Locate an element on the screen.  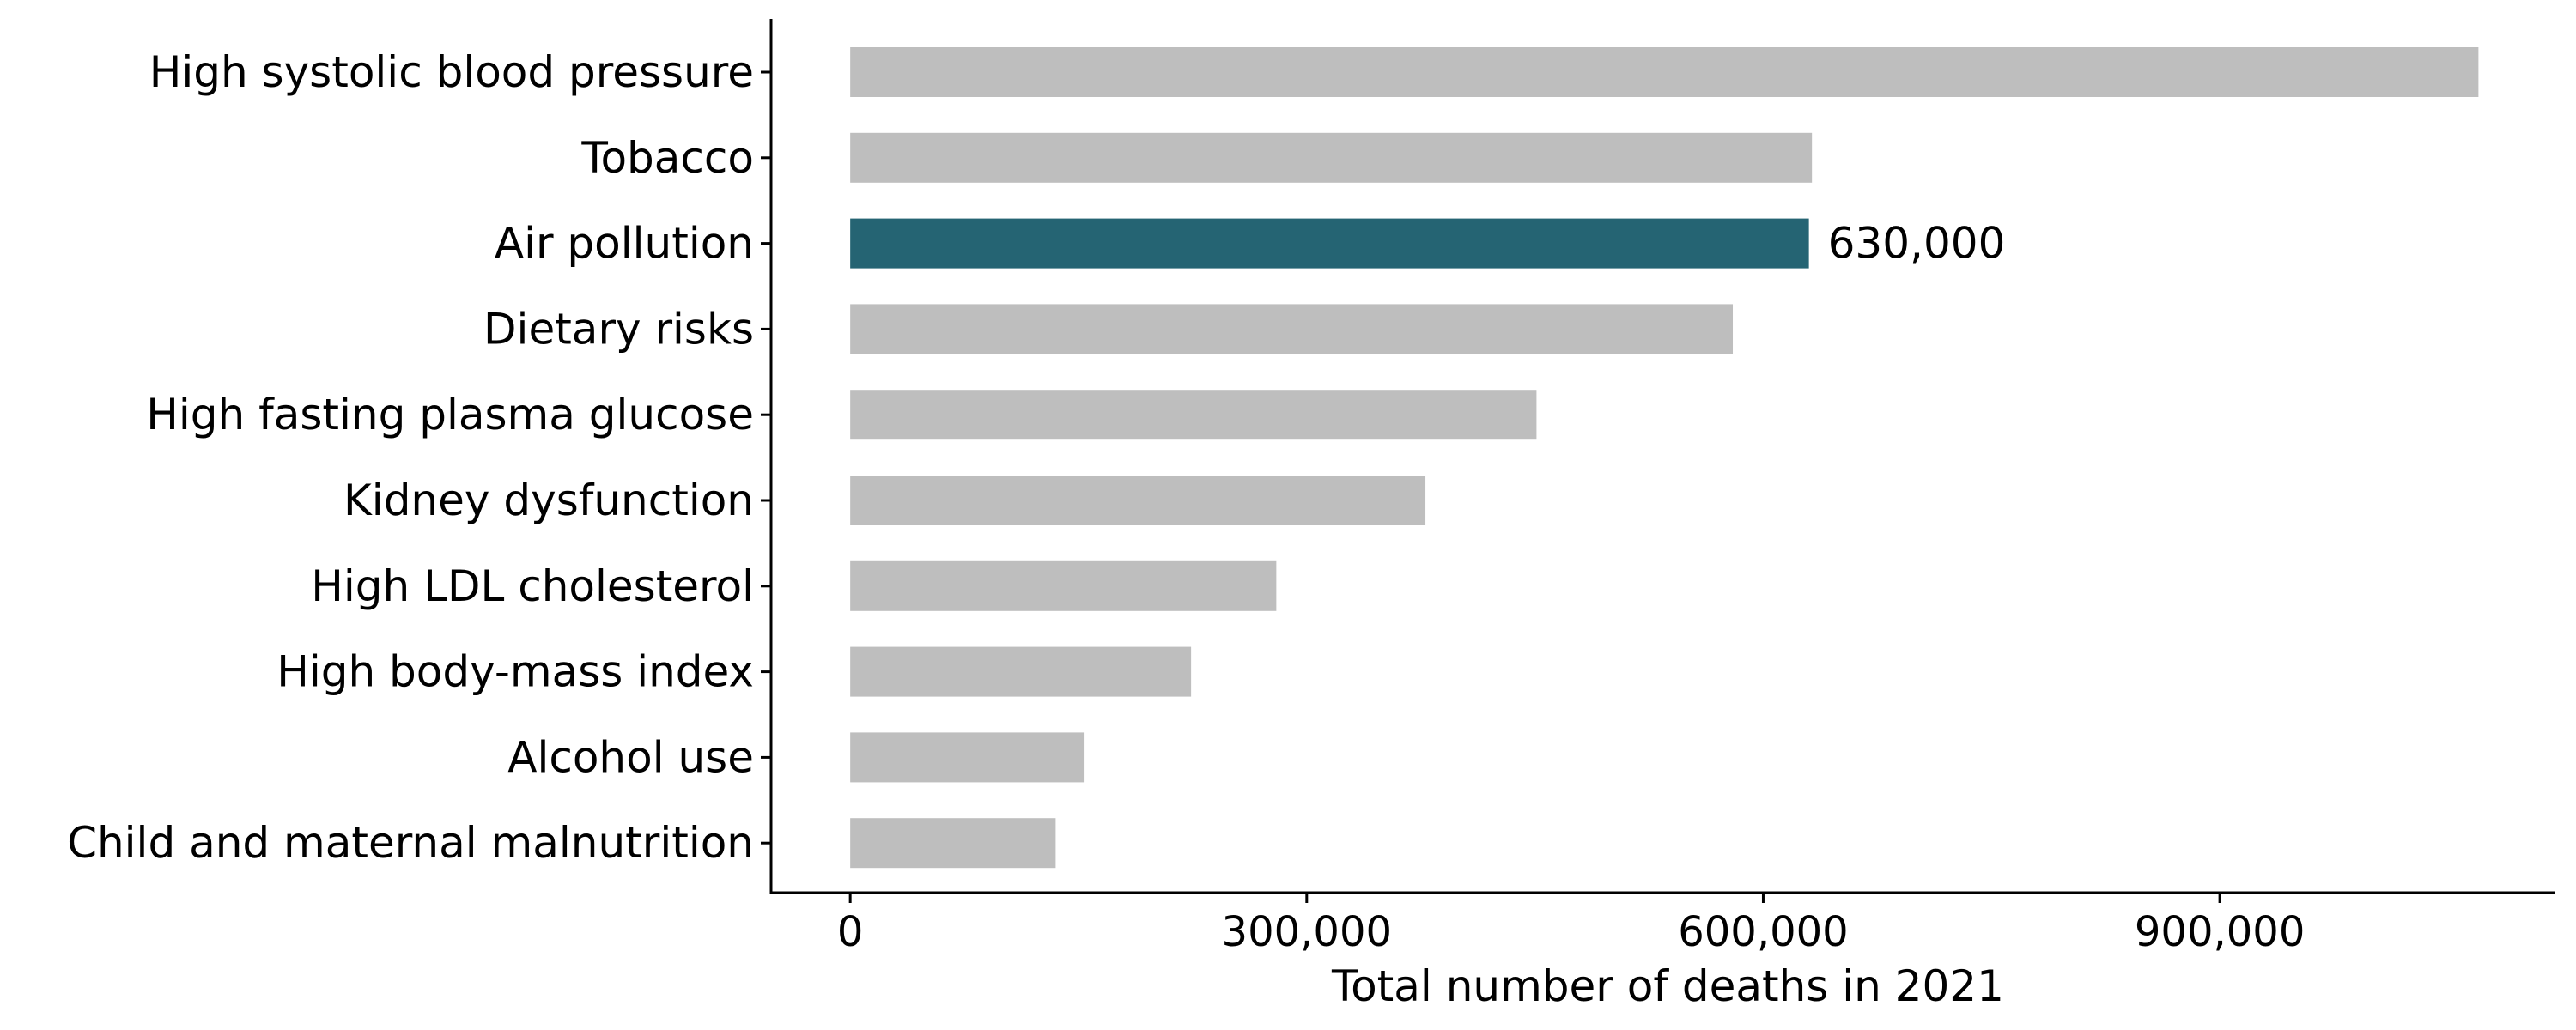
data-label: 630,000 is located at coordinates (1917, 244).